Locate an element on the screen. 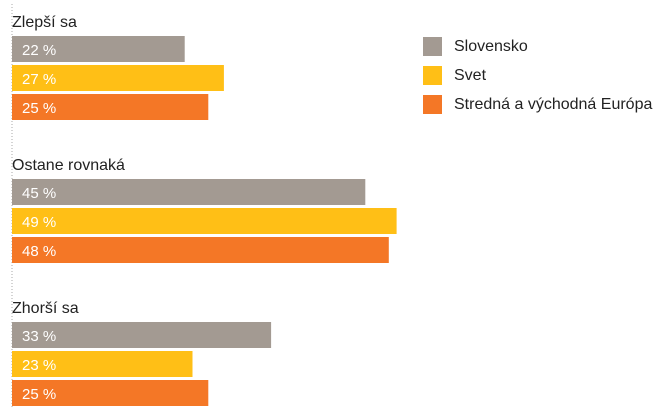  legend-label-svet: Svet is located at coordinates (470, 75).